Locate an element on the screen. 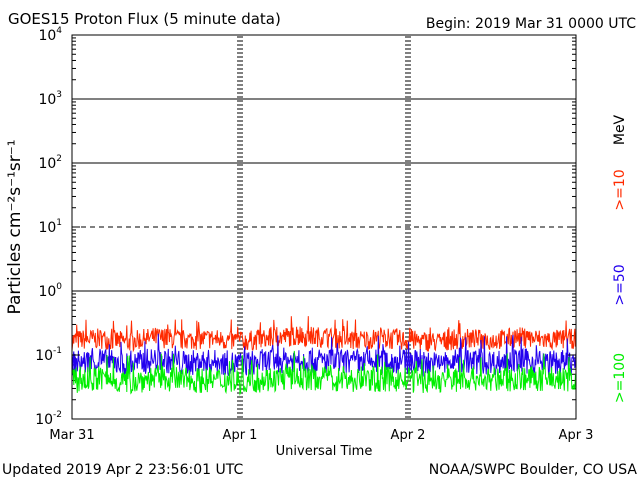 This screenshot has height=480, width=640. begin-time: Begin: 2019 Mar 31 0000 UTC is located at coordinates (531, 24).